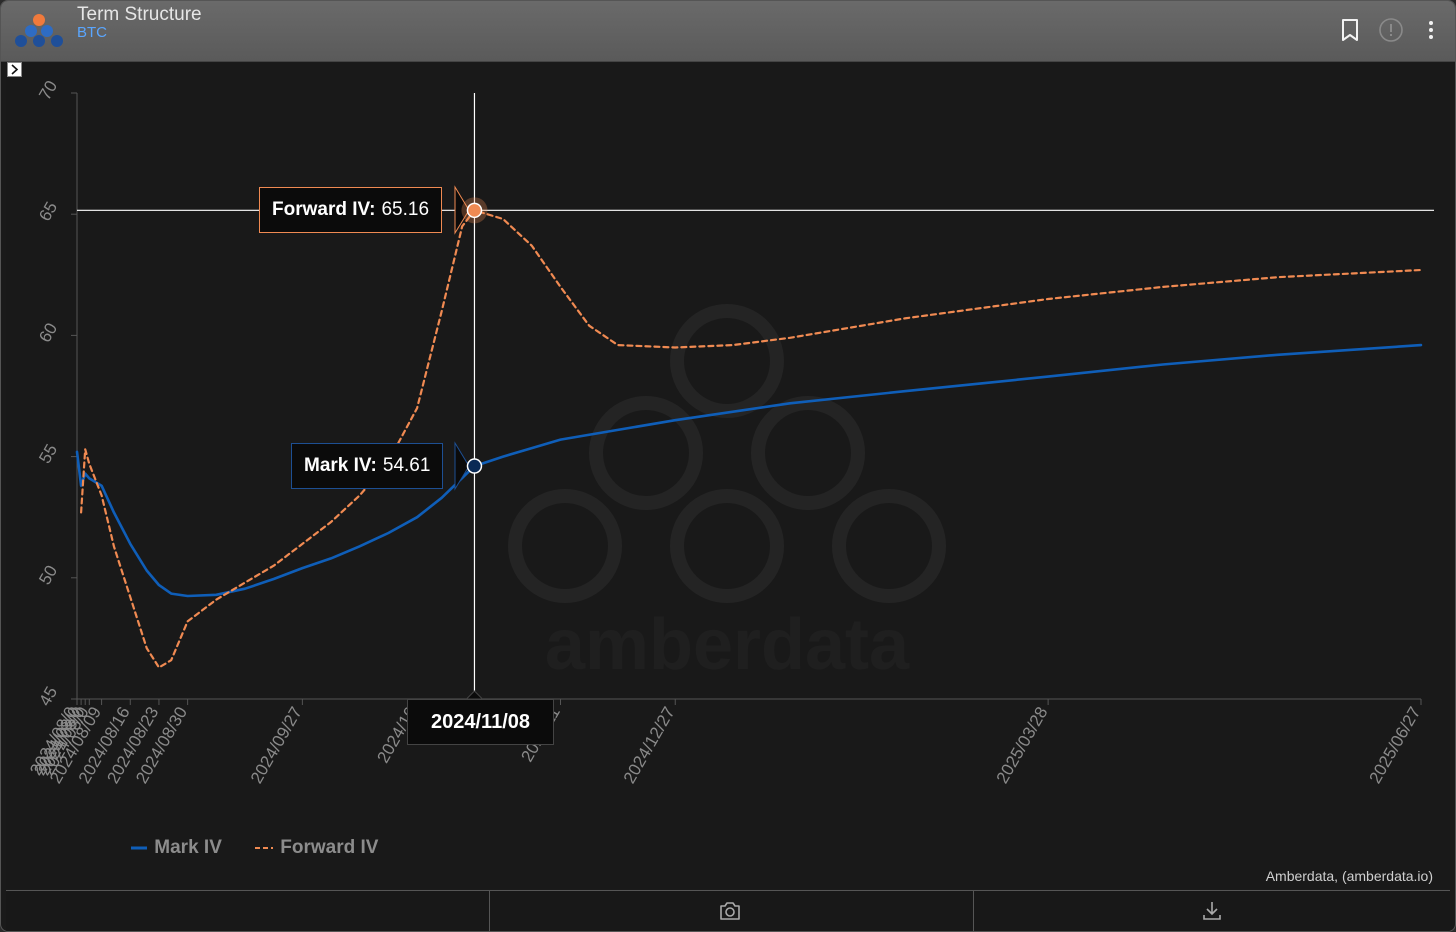  Describe the element at coordinates (248, 911) in the screenshot. I see `footer-cell-left` at that location.